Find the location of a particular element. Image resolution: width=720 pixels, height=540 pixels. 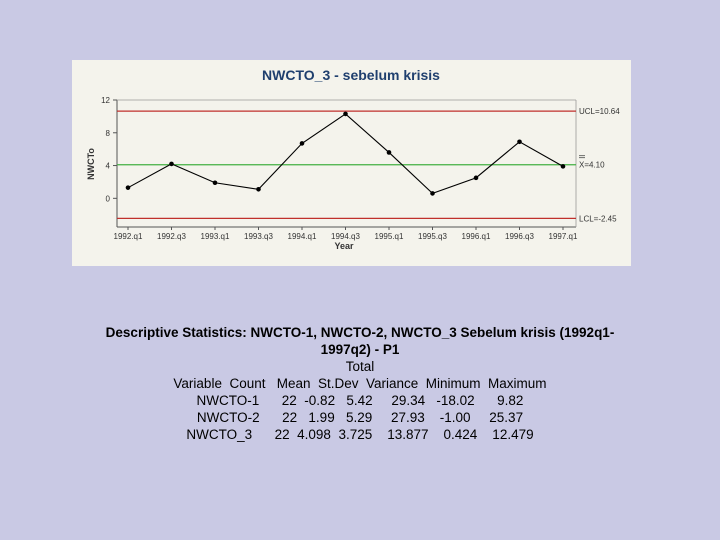

stats-total-label: Total is located at coordinates (360, 366).